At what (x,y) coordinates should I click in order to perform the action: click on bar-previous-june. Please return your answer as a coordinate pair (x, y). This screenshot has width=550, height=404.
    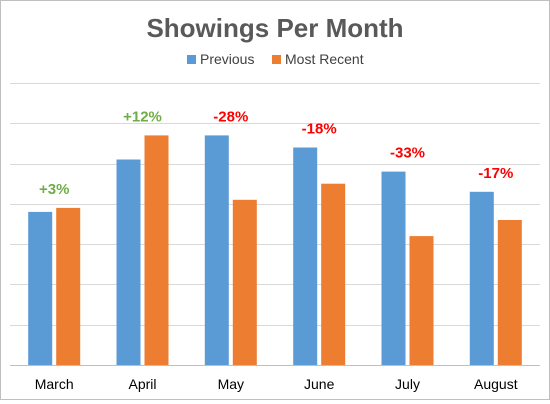
    Looking at the image, I should click on (305, 256).